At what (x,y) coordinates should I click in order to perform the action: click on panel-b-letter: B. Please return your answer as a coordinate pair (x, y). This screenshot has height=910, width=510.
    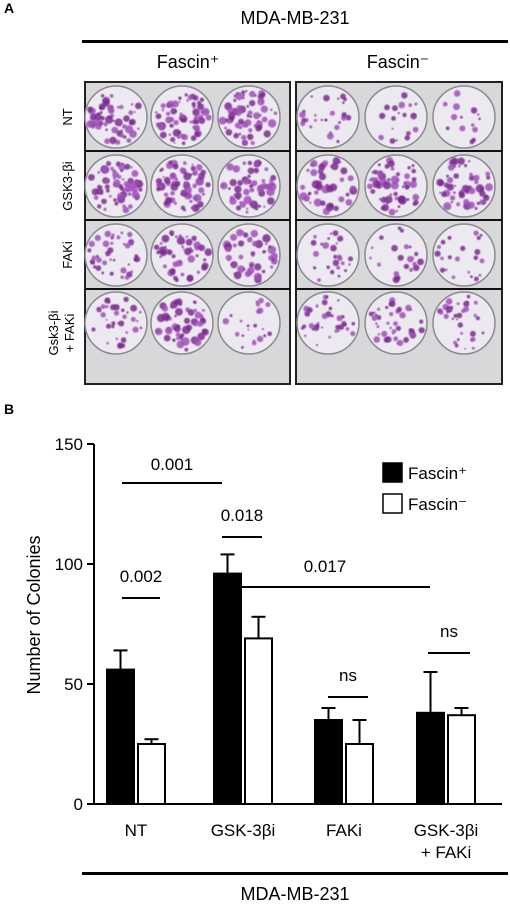
    Looking at the image, I should click on (9, 409).